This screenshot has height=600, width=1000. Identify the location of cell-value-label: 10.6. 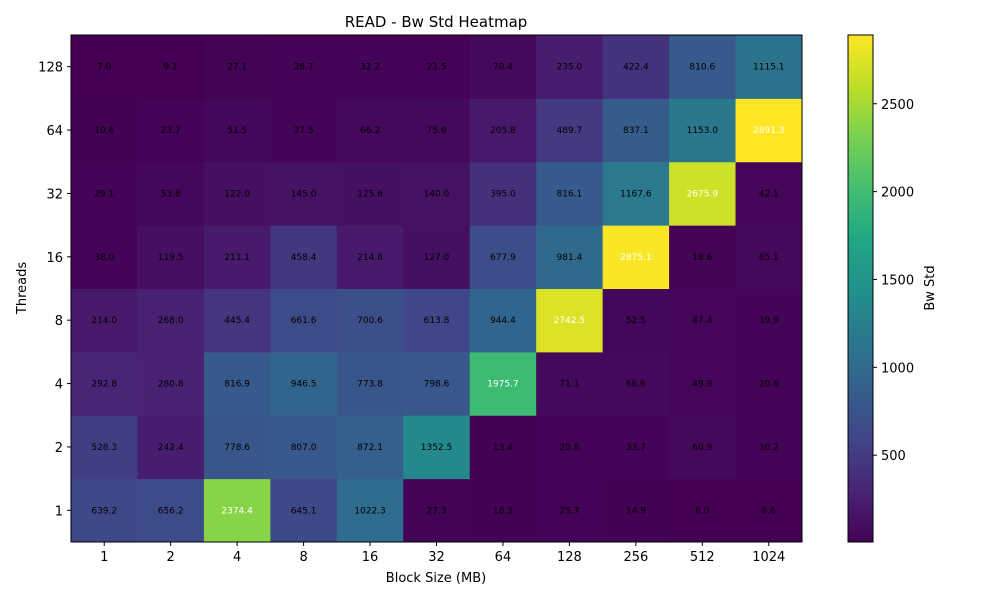
(104, 131).